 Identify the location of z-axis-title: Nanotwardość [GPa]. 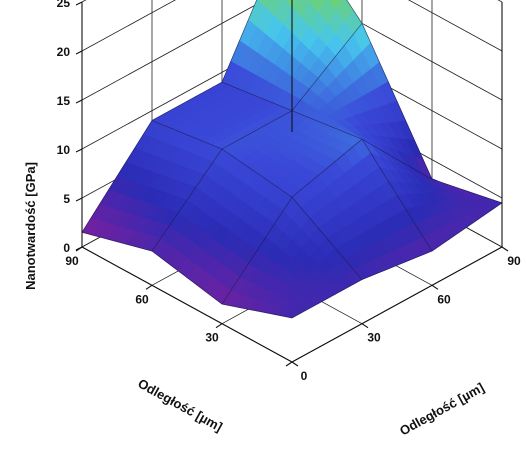
(30, 226).